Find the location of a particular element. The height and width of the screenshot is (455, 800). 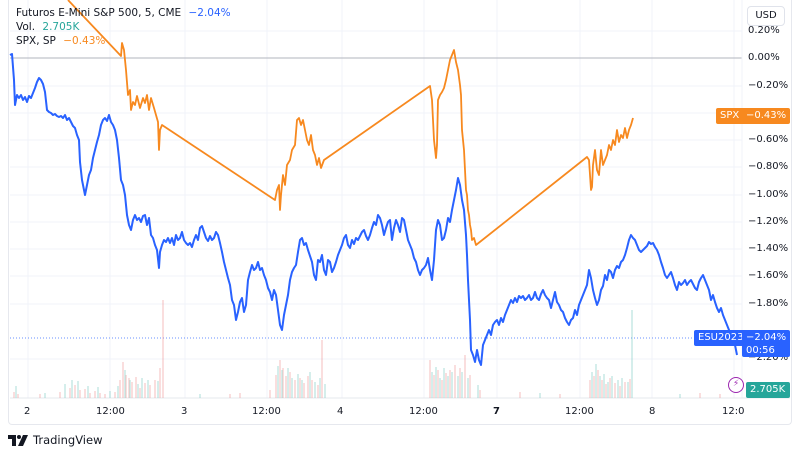

x-tick: 4 is located at coordinates (340, 411).